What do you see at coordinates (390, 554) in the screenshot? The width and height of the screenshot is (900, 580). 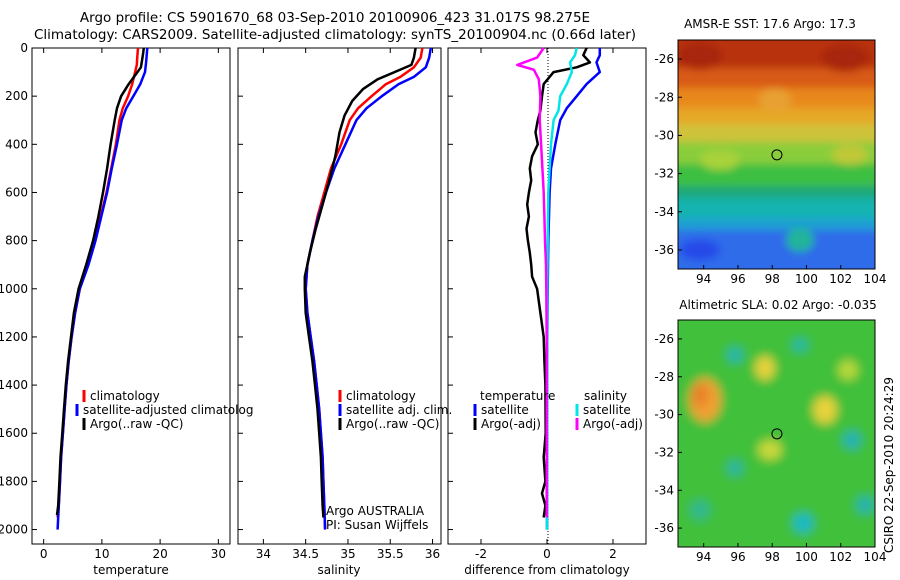 I see `x-tick-label: 35.5` at bounding box center [390, 554].